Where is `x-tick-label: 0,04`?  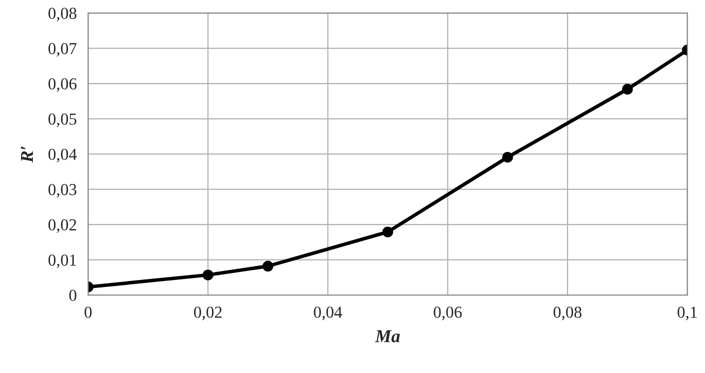
x-tick-label: 0,04 is located at coordinates (328, 313).